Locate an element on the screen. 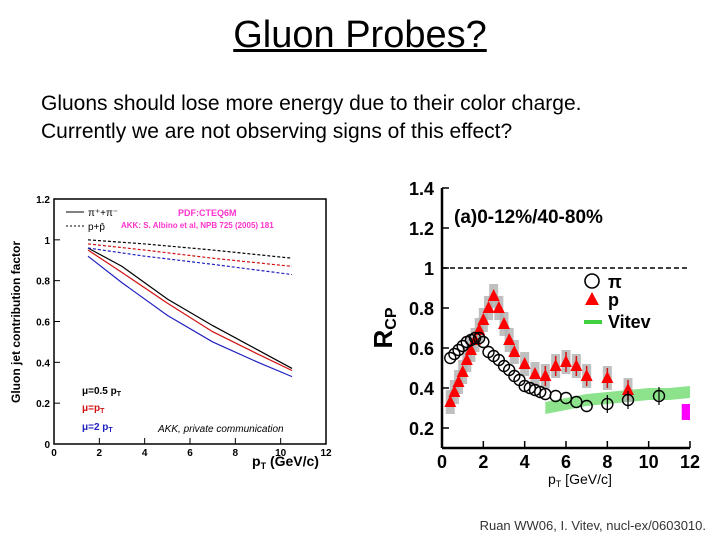  right-x-tick-label: 10 is located at coordinates (649, 462).